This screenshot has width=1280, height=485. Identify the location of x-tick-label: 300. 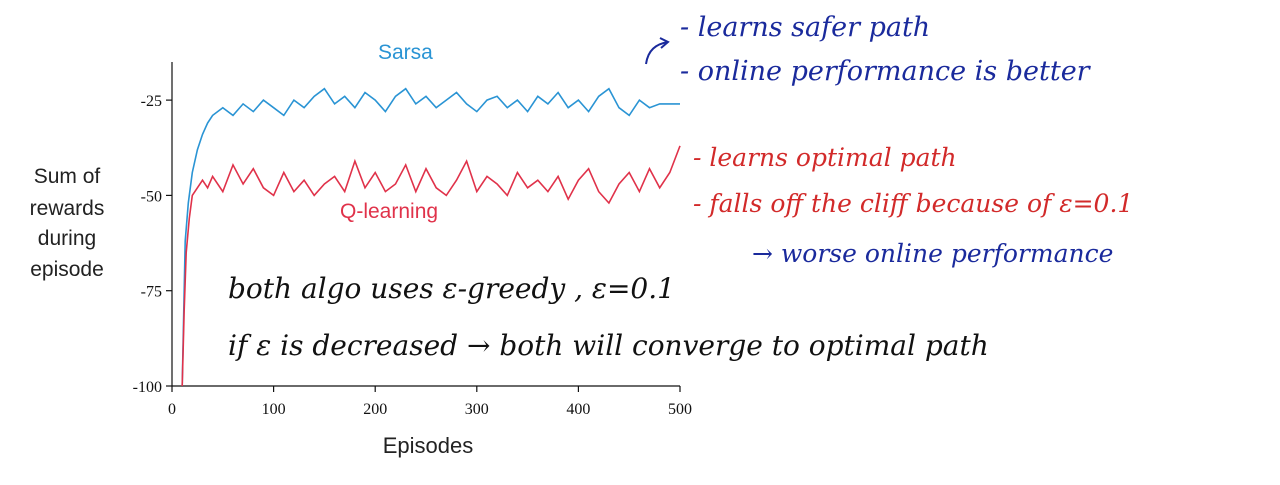
(477, 409).